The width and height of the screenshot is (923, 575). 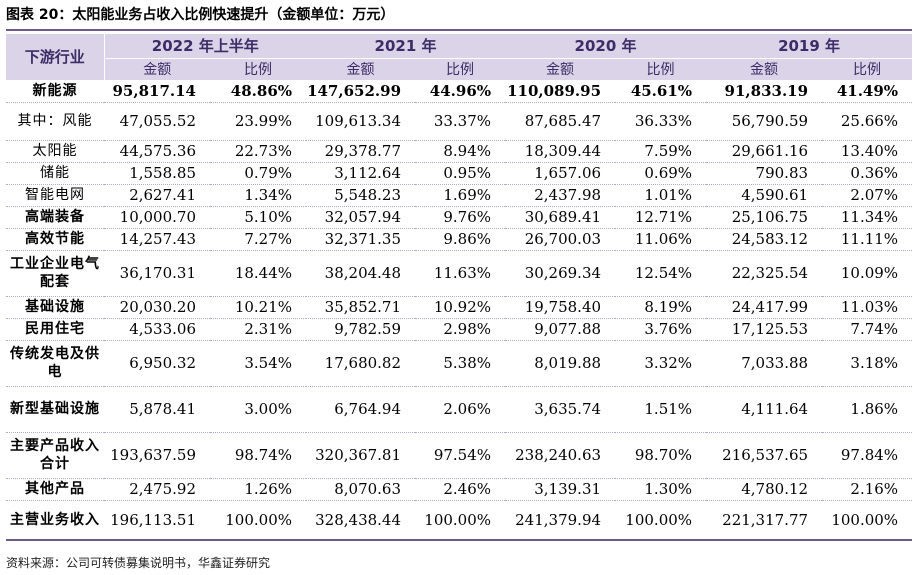 What do you see at coordinates (661, 409) in the screenshot?
I see `ratio-cell: 1.51%` at bounding box center [661, 409].